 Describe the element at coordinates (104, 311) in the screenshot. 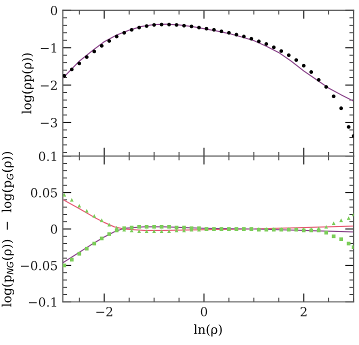

I see `x-tick-label: −2` at that location.